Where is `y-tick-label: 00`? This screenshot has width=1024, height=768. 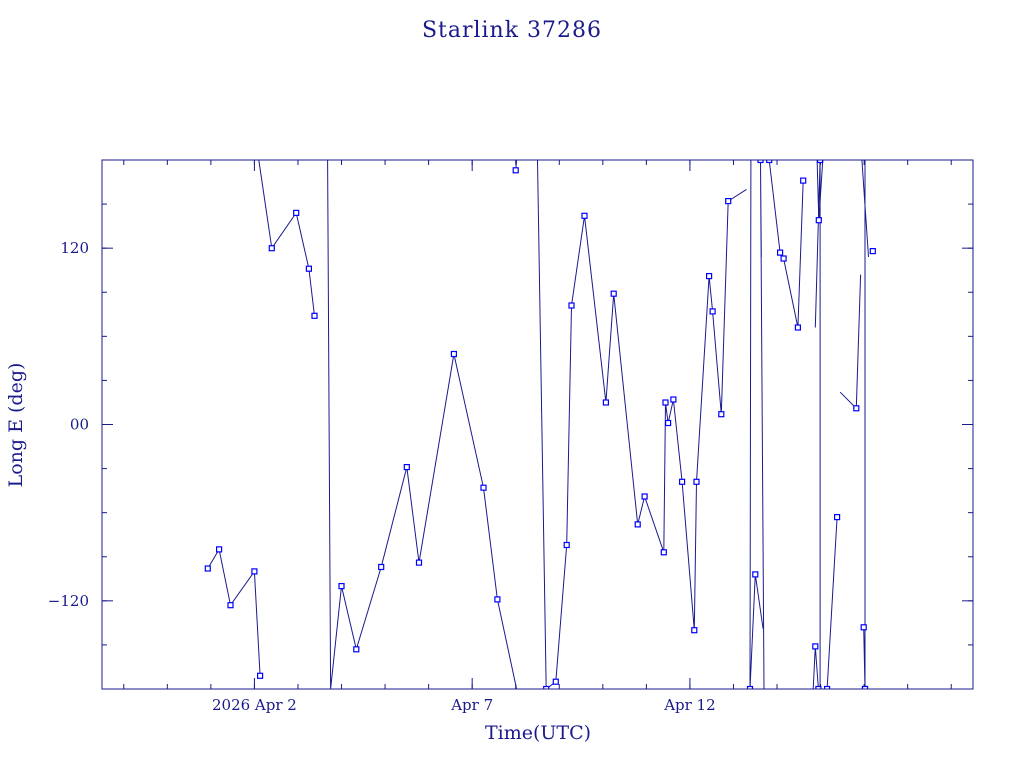
y-tick-label: 00 is located at coordinates (79, 425).